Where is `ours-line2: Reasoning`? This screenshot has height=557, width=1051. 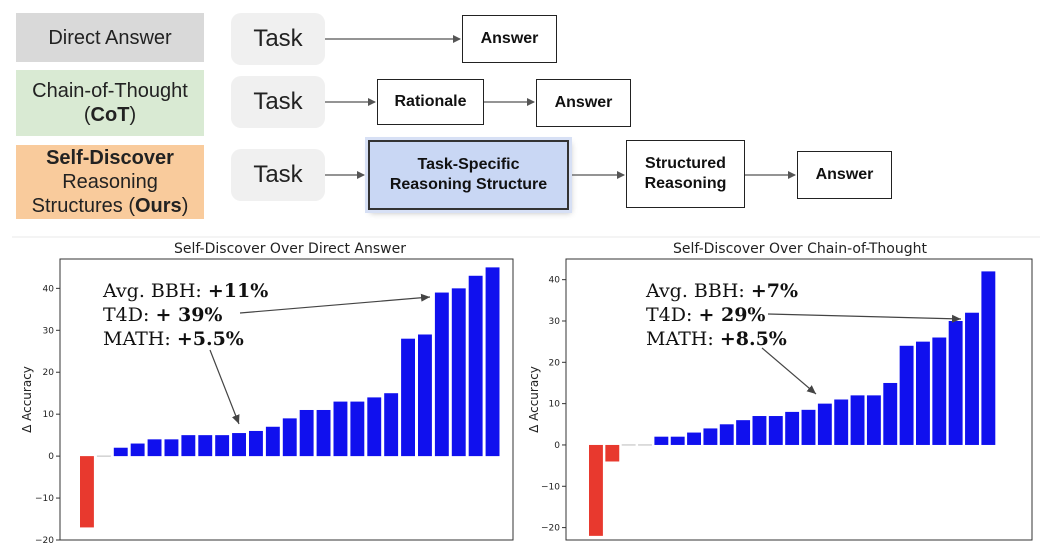 ours-line2: Reasoning is located at coordinates (110, 182).